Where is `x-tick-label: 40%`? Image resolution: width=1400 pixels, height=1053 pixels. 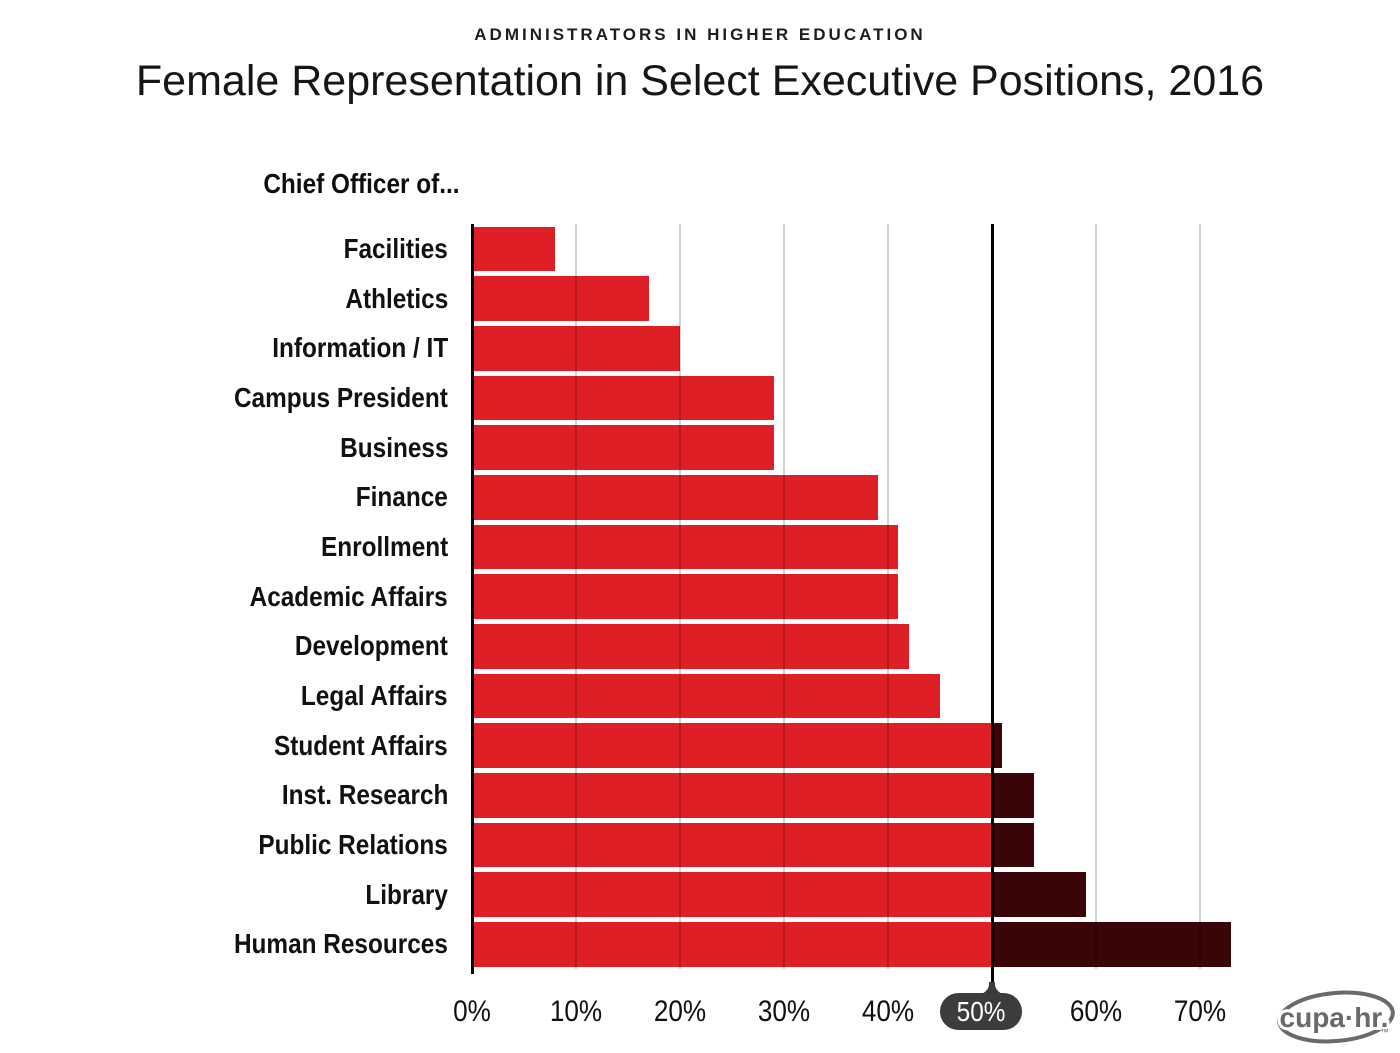 x-tick-label: 40% is located at coordinates (888, 1012).